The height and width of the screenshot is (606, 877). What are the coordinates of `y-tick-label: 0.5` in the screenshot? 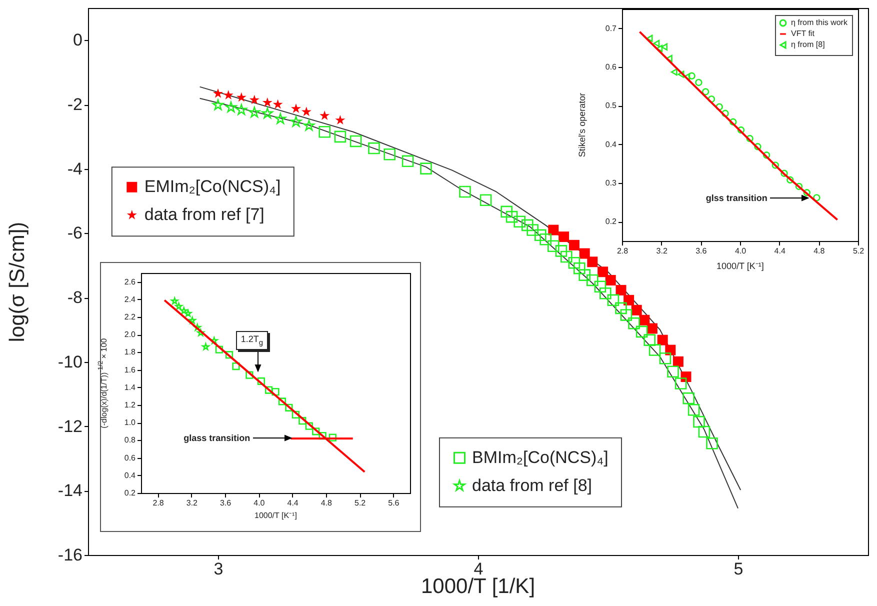 It's located at (611, 105).